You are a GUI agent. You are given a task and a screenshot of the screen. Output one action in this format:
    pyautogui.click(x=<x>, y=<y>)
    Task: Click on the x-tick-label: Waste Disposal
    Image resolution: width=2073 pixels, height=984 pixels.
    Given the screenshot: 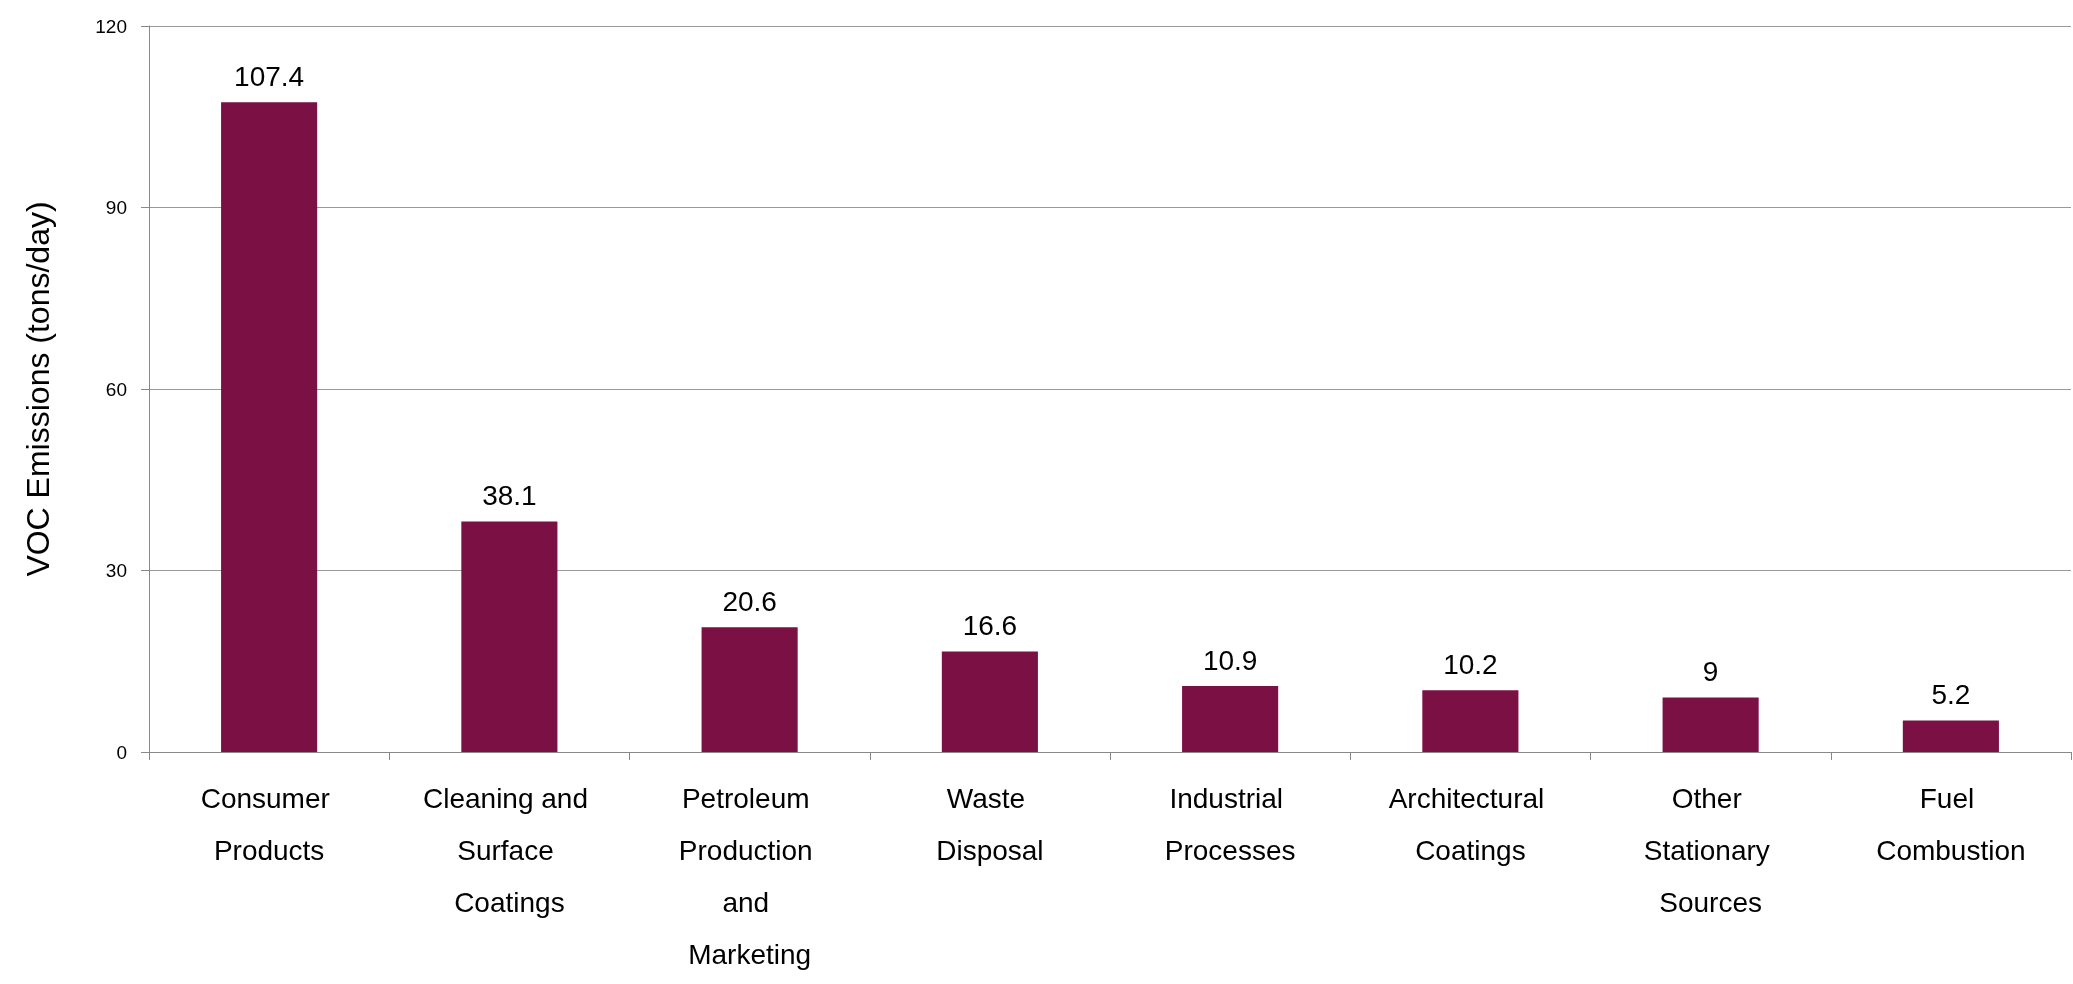 What is the action you would take?
    pyautogui.click(x=990, y=824)
    